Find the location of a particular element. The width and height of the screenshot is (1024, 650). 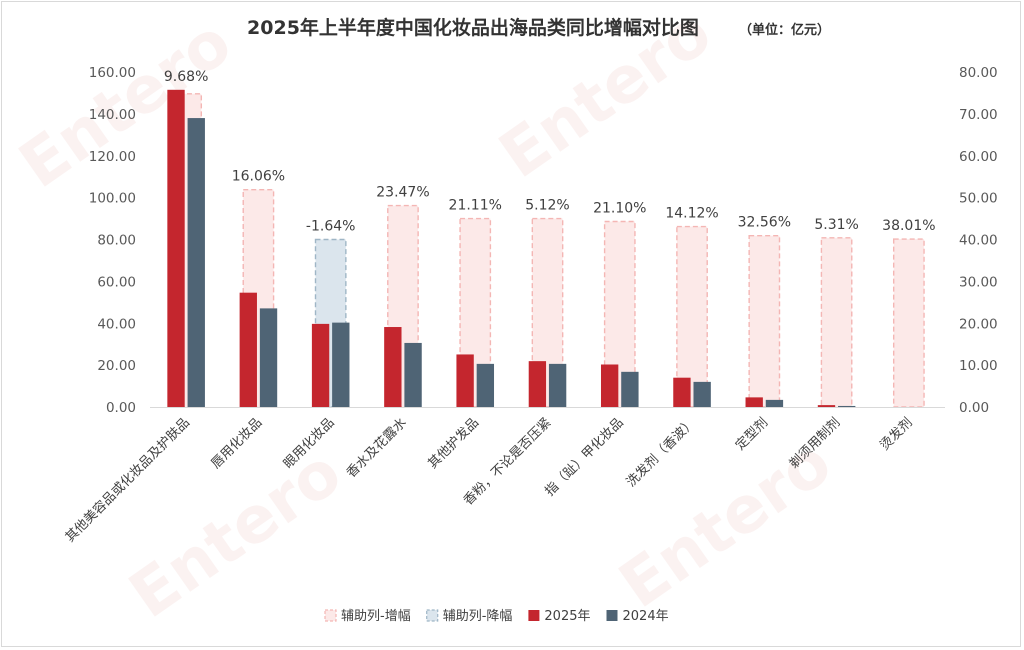

legend-item: 辅助列-增幅 is located at coordinates (367, 616).